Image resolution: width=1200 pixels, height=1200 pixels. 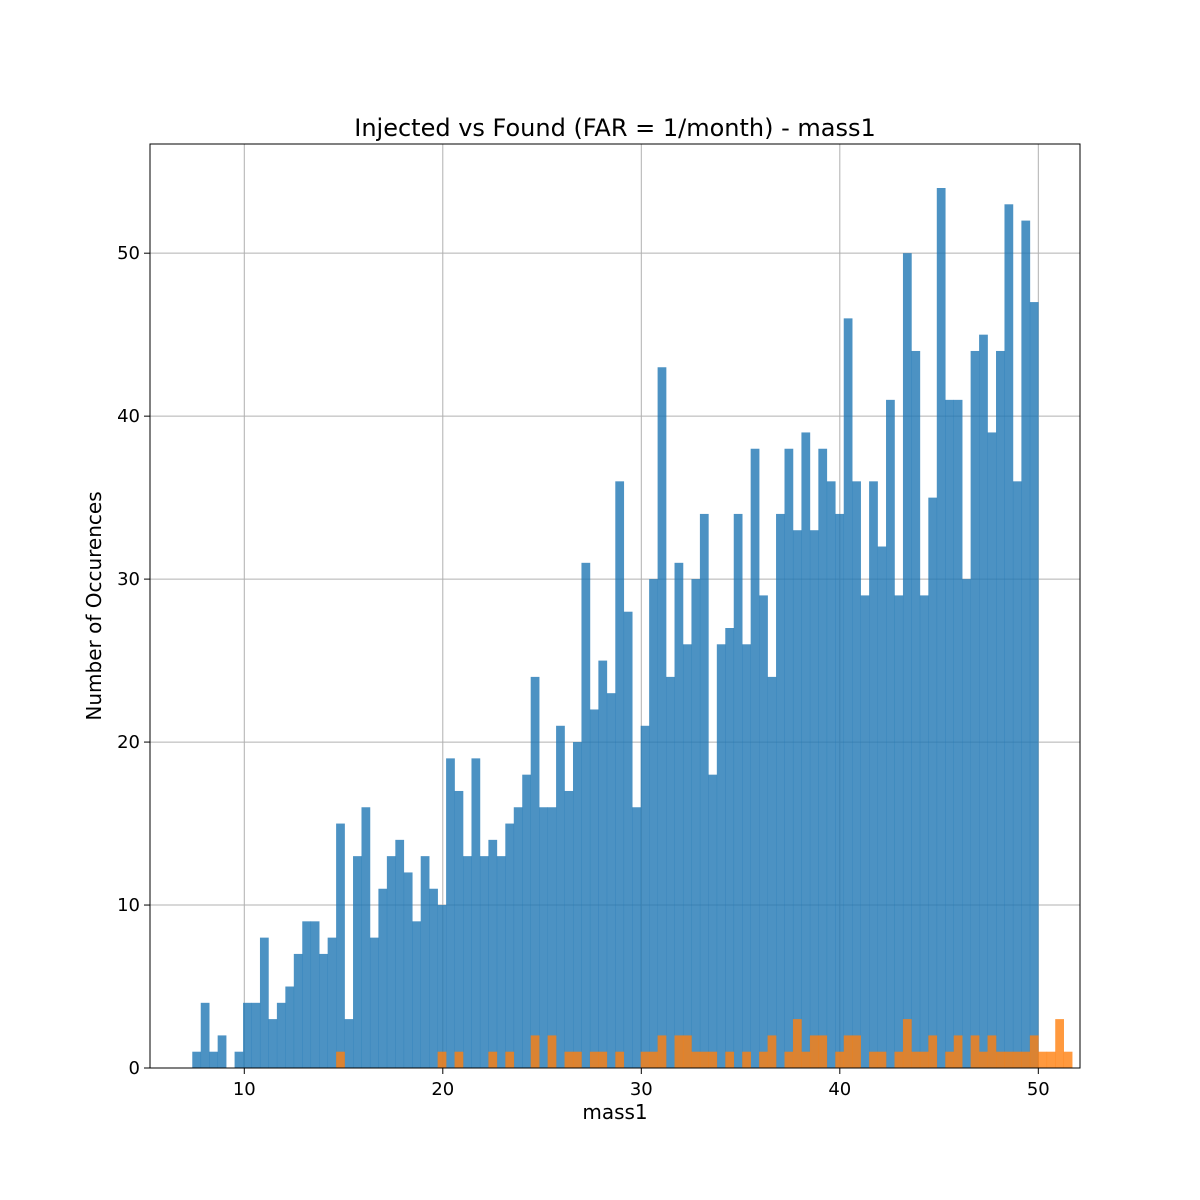 I want to click on y-tick-label: 40, so click(x=128, y=416).